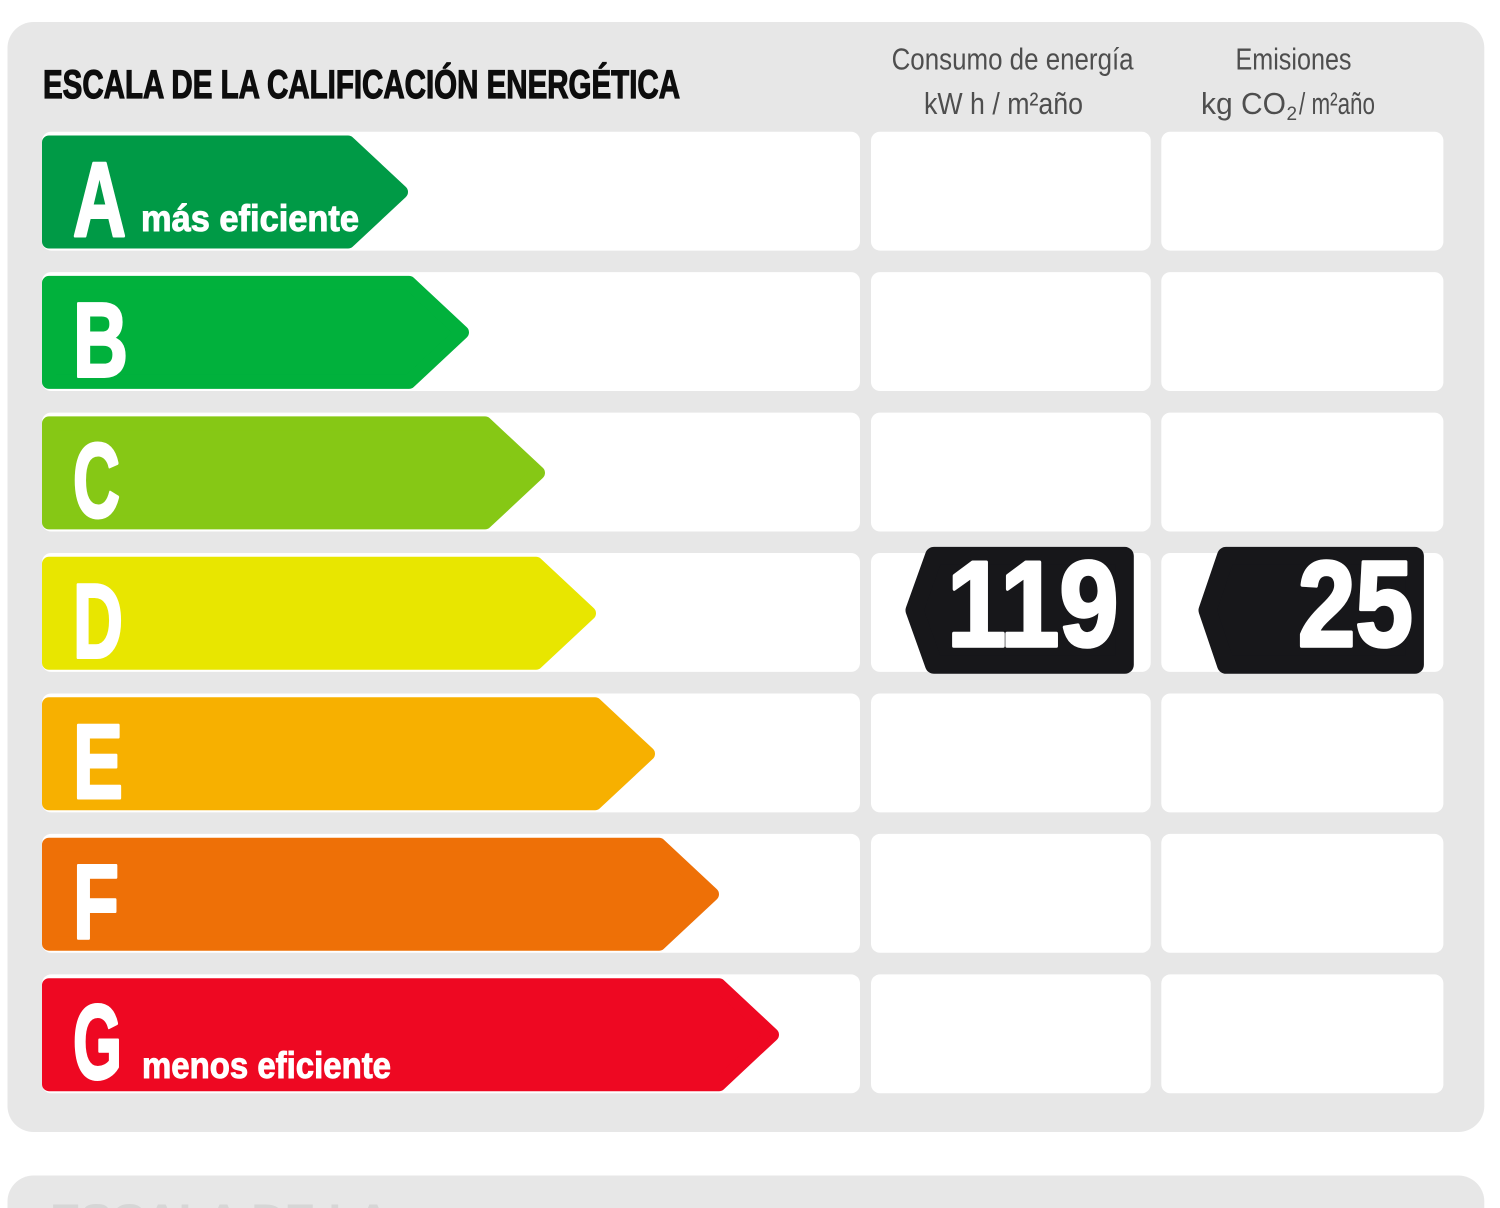 This screenshot has width=1500, height=1208. I want to click on svg-text:ESCALA DE LA CALIFICACIÓN ENER: ESCALA DE LA CALIFICACIÓN ENERGÉTICA, so click(361, 85).